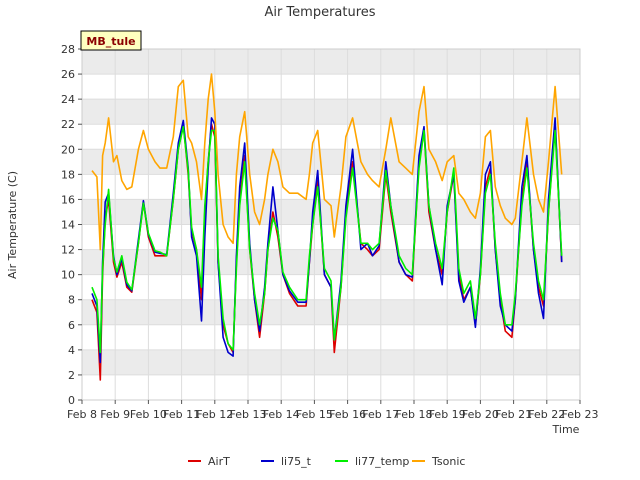 This screenshot has height=480, width=640. I want to click on x-tick-label: Feb 8, so click(82, 414).